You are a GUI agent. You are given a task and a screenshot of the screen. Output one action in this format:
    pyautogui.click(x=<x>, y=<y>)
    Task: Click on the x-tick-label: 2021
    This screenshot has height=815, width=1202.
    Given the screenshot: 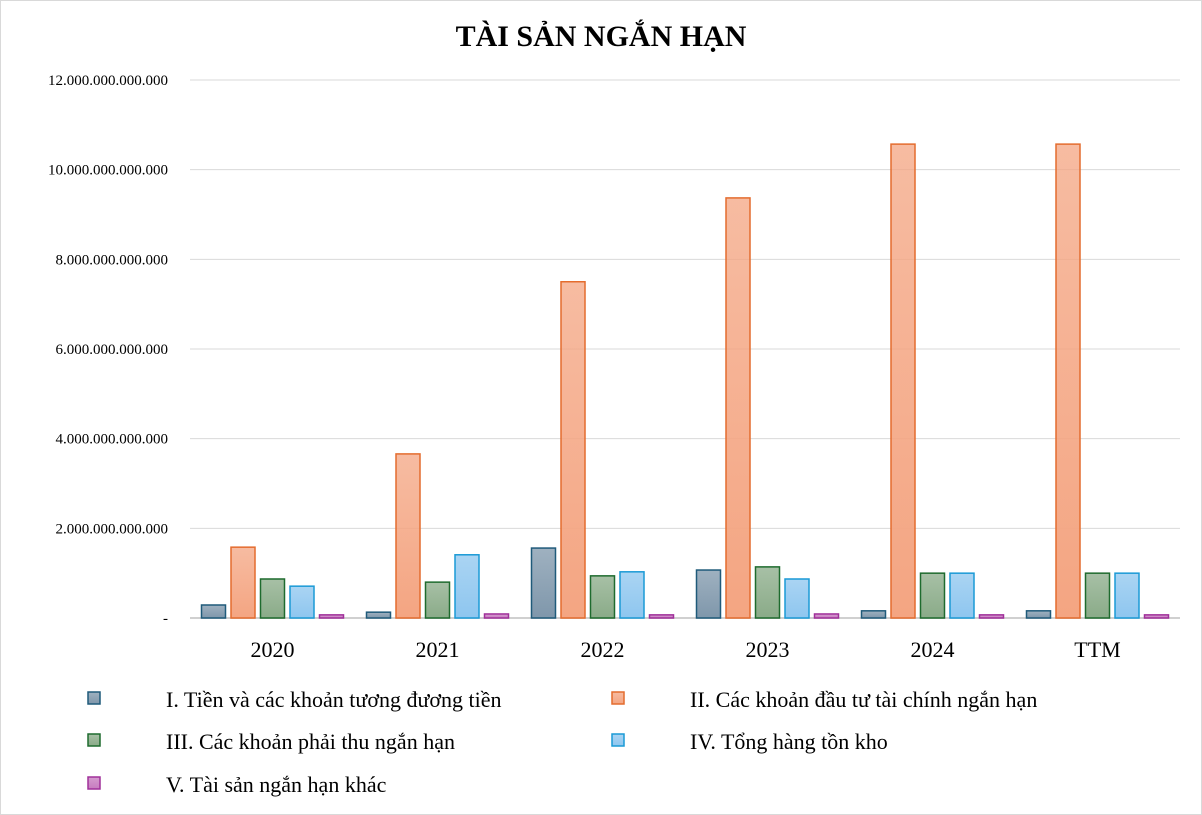 What is the action you would take?
    pyautogui.click(x=438, y=649)
    